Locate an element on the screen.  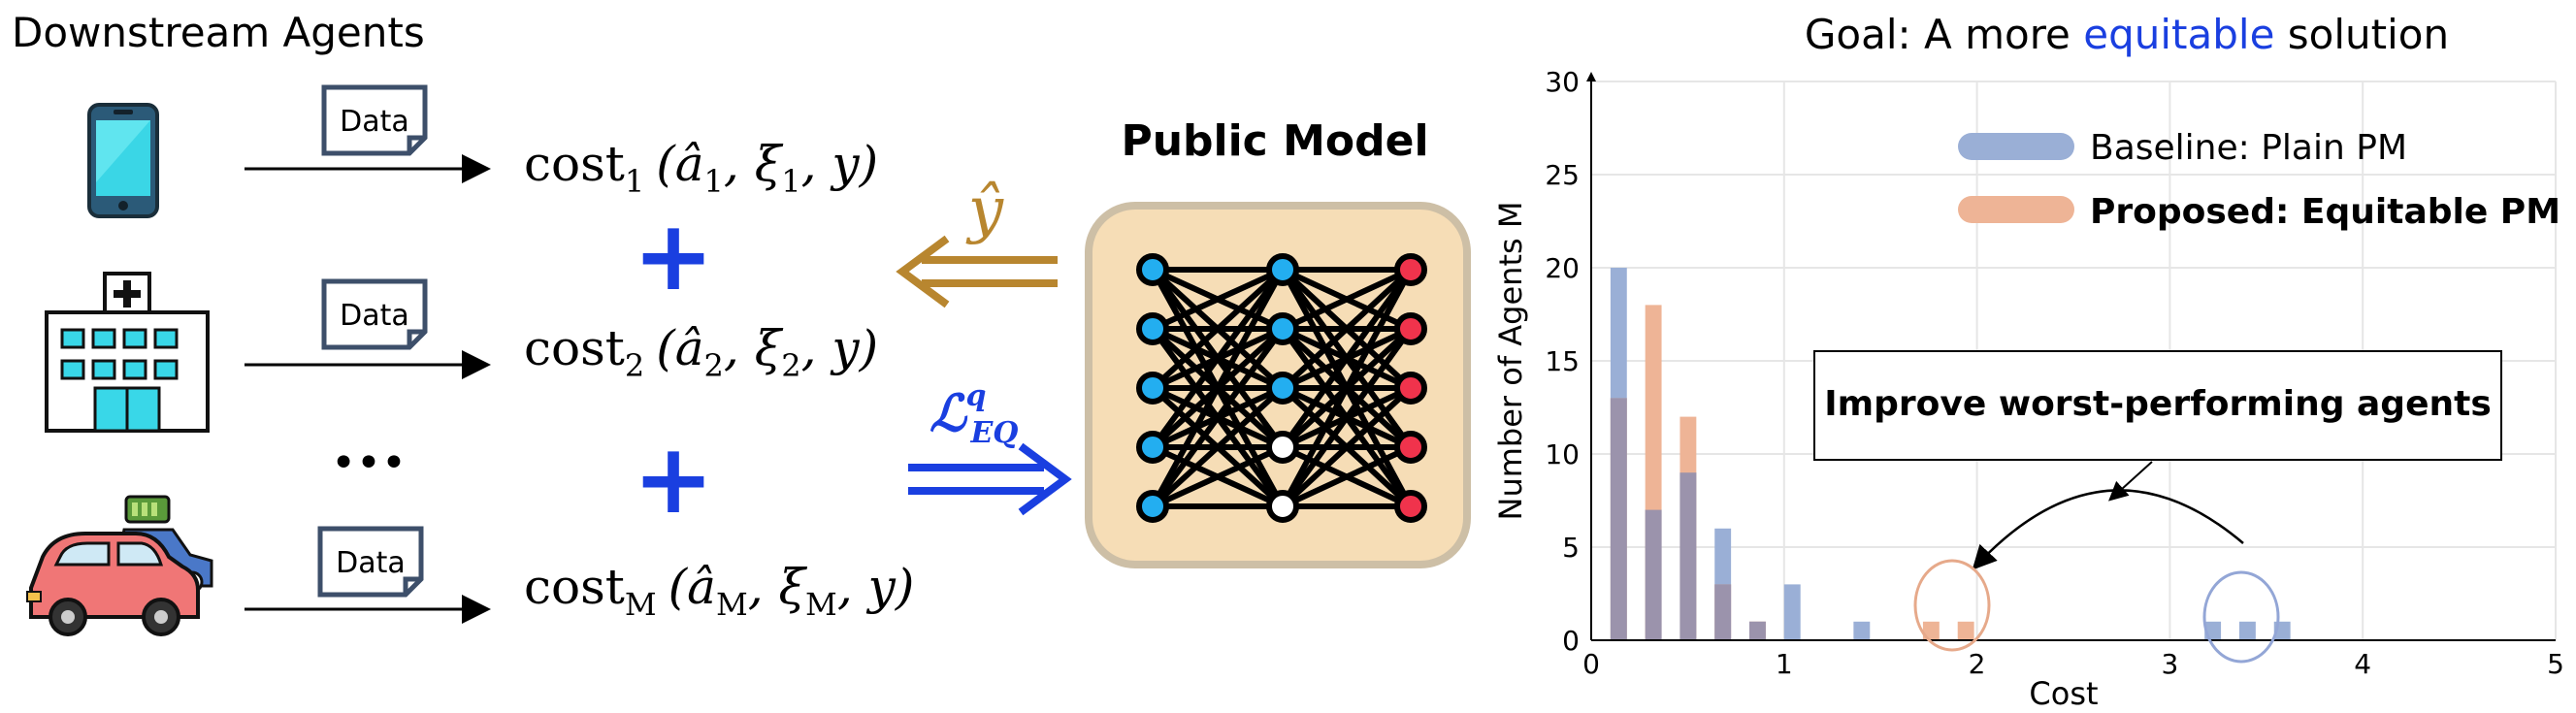
hospital-icon is located at coordinates (127, 352).